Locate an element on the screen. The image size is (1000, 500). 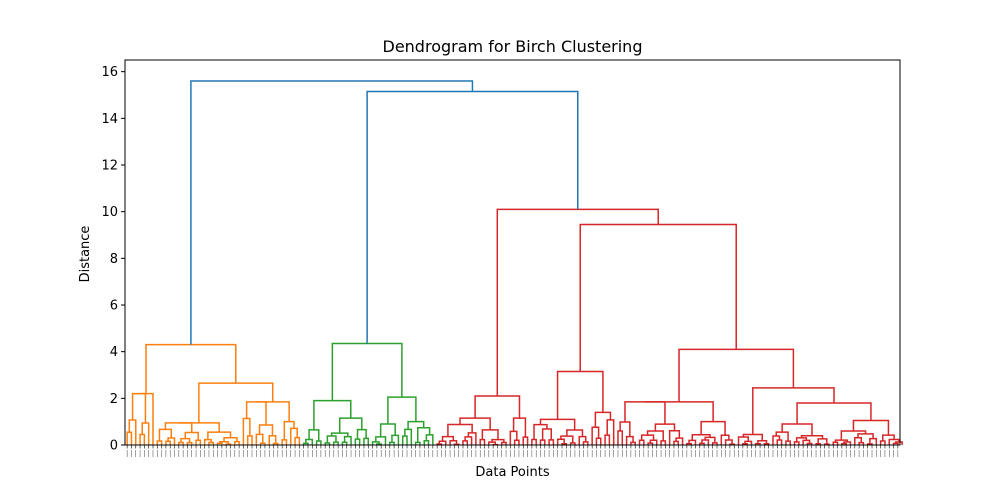
y-axis: 0 2 4 6 8 10 12 14 16 is located at coordinates (113, 259).